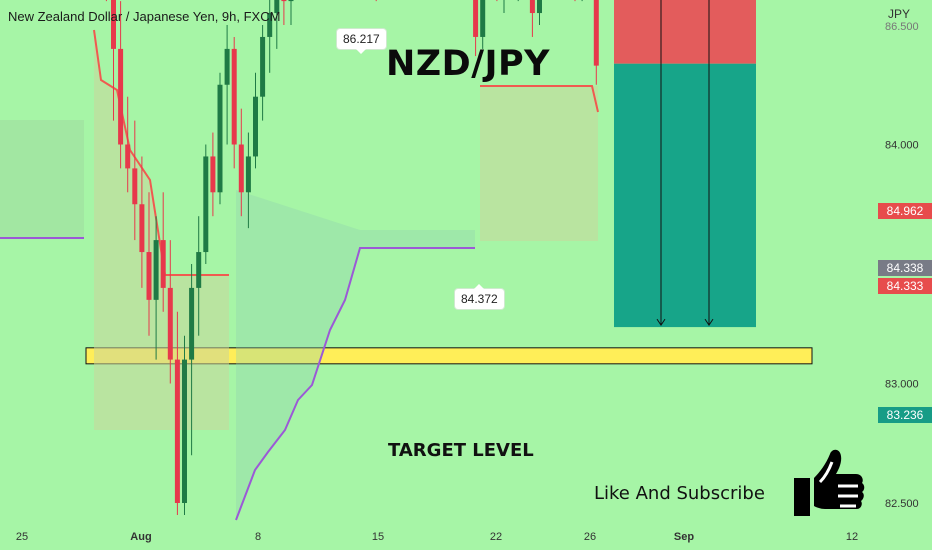 The height and width of the screenshot is (550, 932). Describe the element at coordinates (902, 385) in the screenshot. I see `y-tick-label: 83.000` at that location.